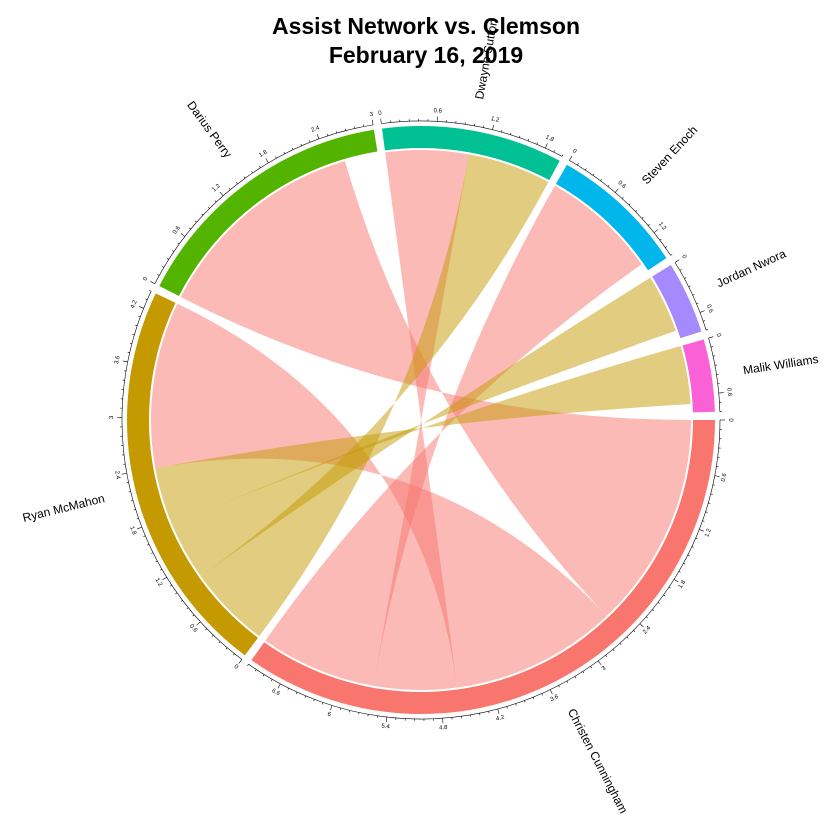  Describe the element at coordinates (730, 420) in the screenshot. I see `tick-label-christen-cunningham-0: 0` at that location.